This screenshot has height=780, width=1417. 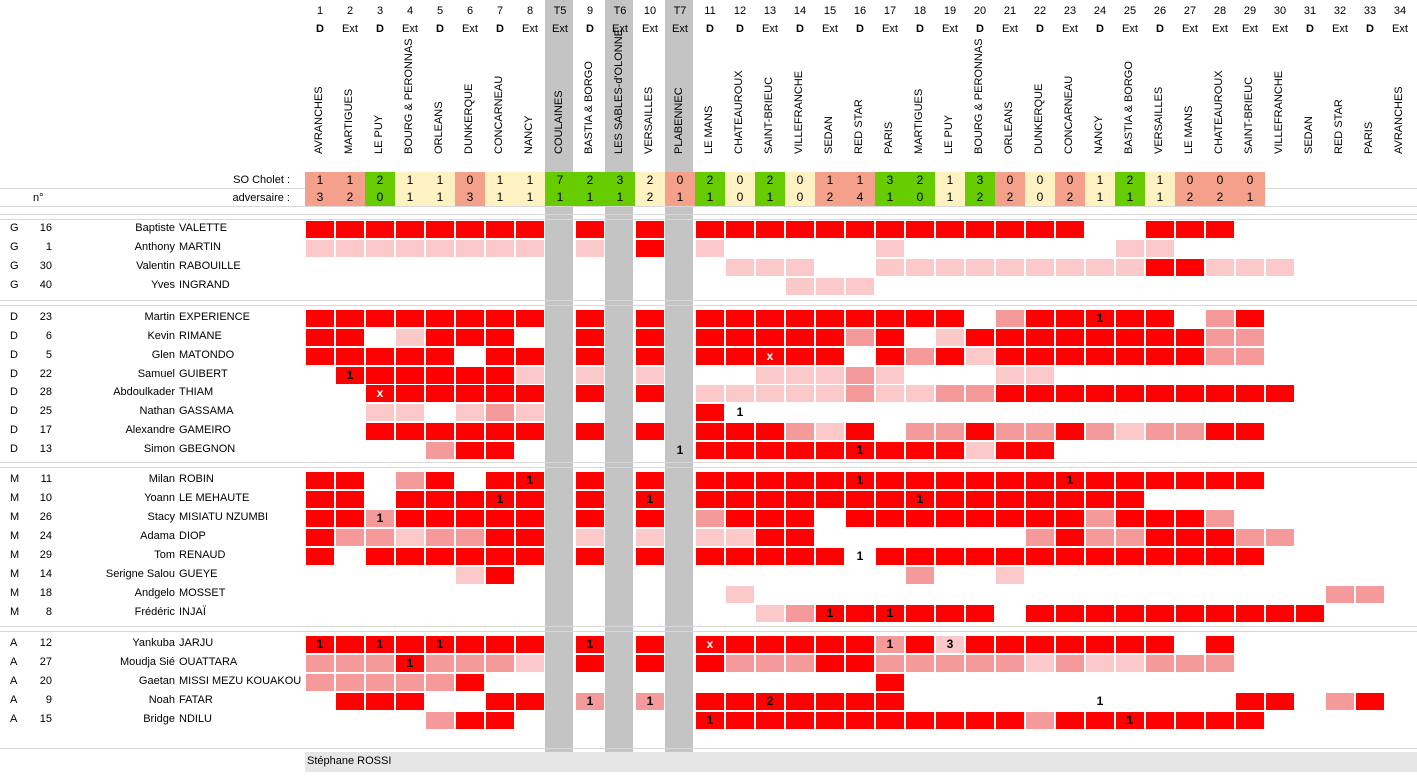 I want to click on player-number: 25, so click(x=45, y=411).